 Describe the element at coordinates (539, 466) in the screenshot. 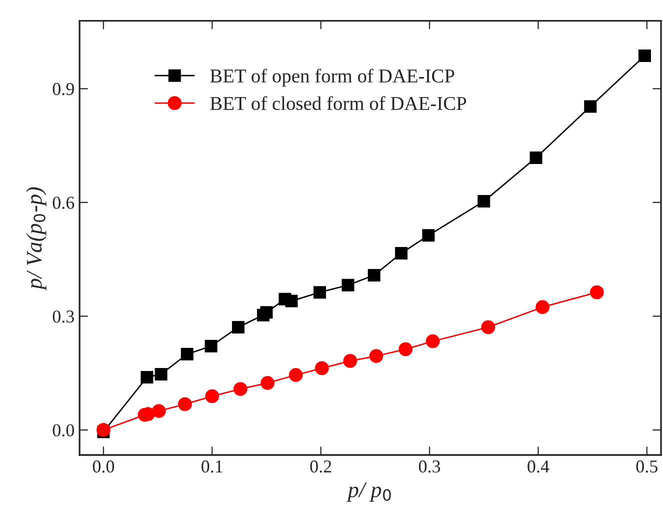

I see `x-tick-label: 0.4` at that location.